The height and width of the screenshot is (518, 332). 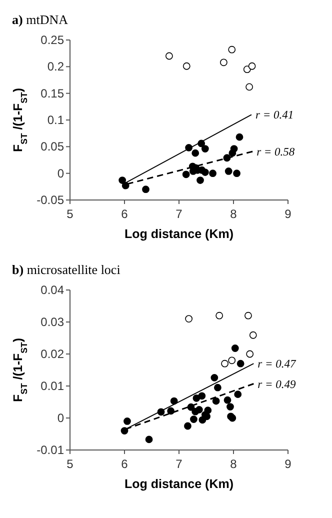 I want to click on y-tick-label: 0.05, so click(x=52, y=147).